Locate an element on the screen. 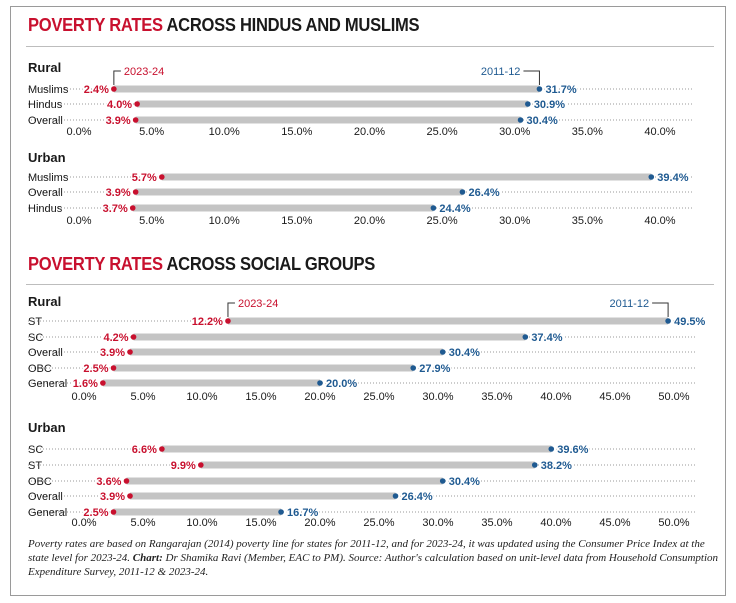  panel-title: Urban is located at coordinates (47, 427).